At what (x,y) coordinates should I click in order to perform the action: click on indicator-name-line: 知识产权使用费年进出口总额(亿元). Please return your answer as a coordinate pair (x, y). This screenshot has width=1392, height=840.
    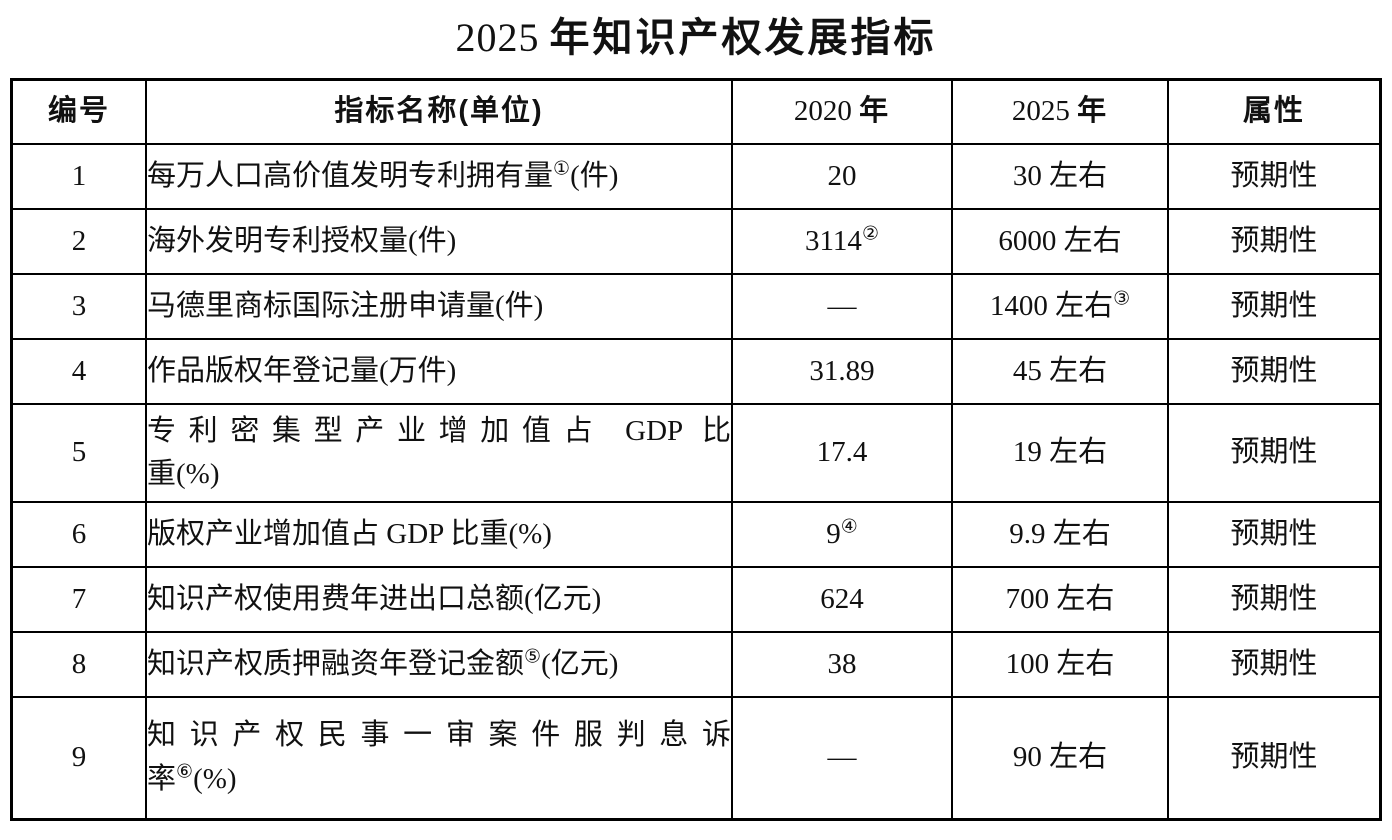
    Looking at the image, I should click on (374, 598).